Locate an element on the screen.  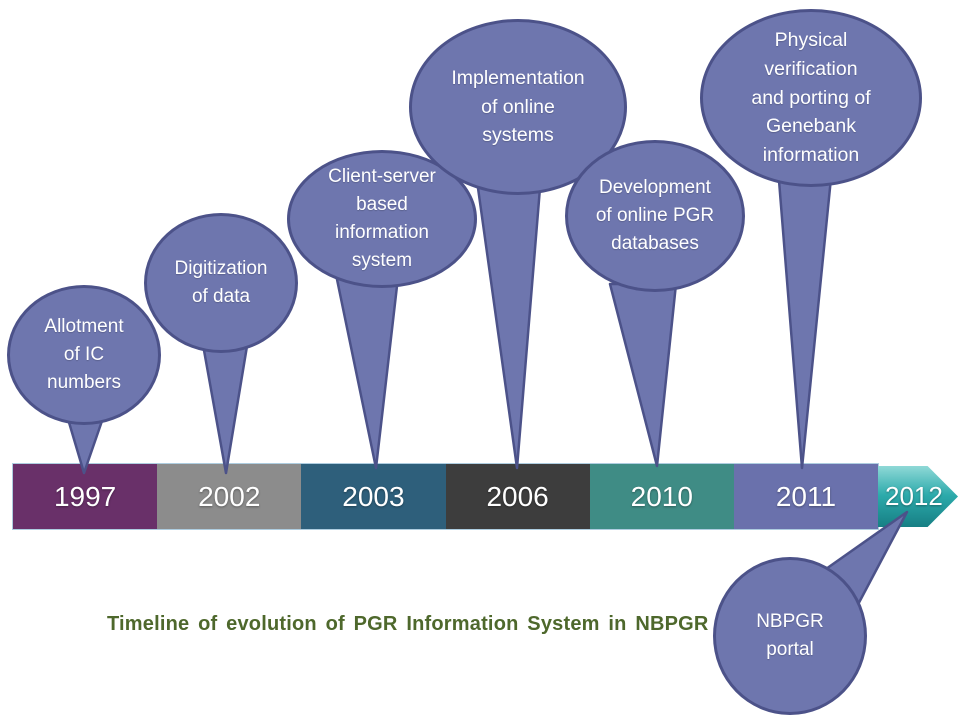
segment-1997: 1997 is located at coordinates (85, 496).